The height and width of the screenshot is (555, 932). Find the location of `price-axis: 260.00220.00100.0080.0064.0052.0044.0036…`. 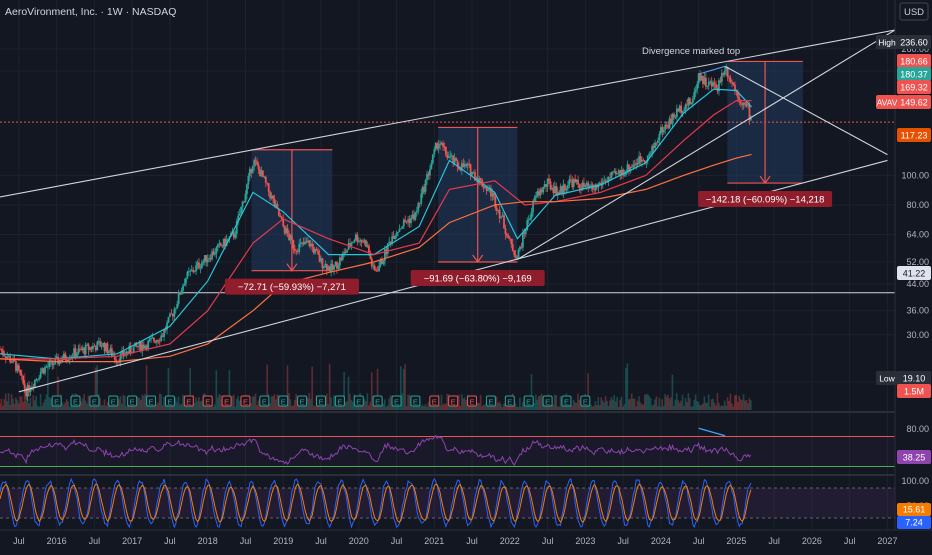

price-axis: 260.00220.00100.0080.0064.0052.0044.0036… is located at coordinates (904, 265).